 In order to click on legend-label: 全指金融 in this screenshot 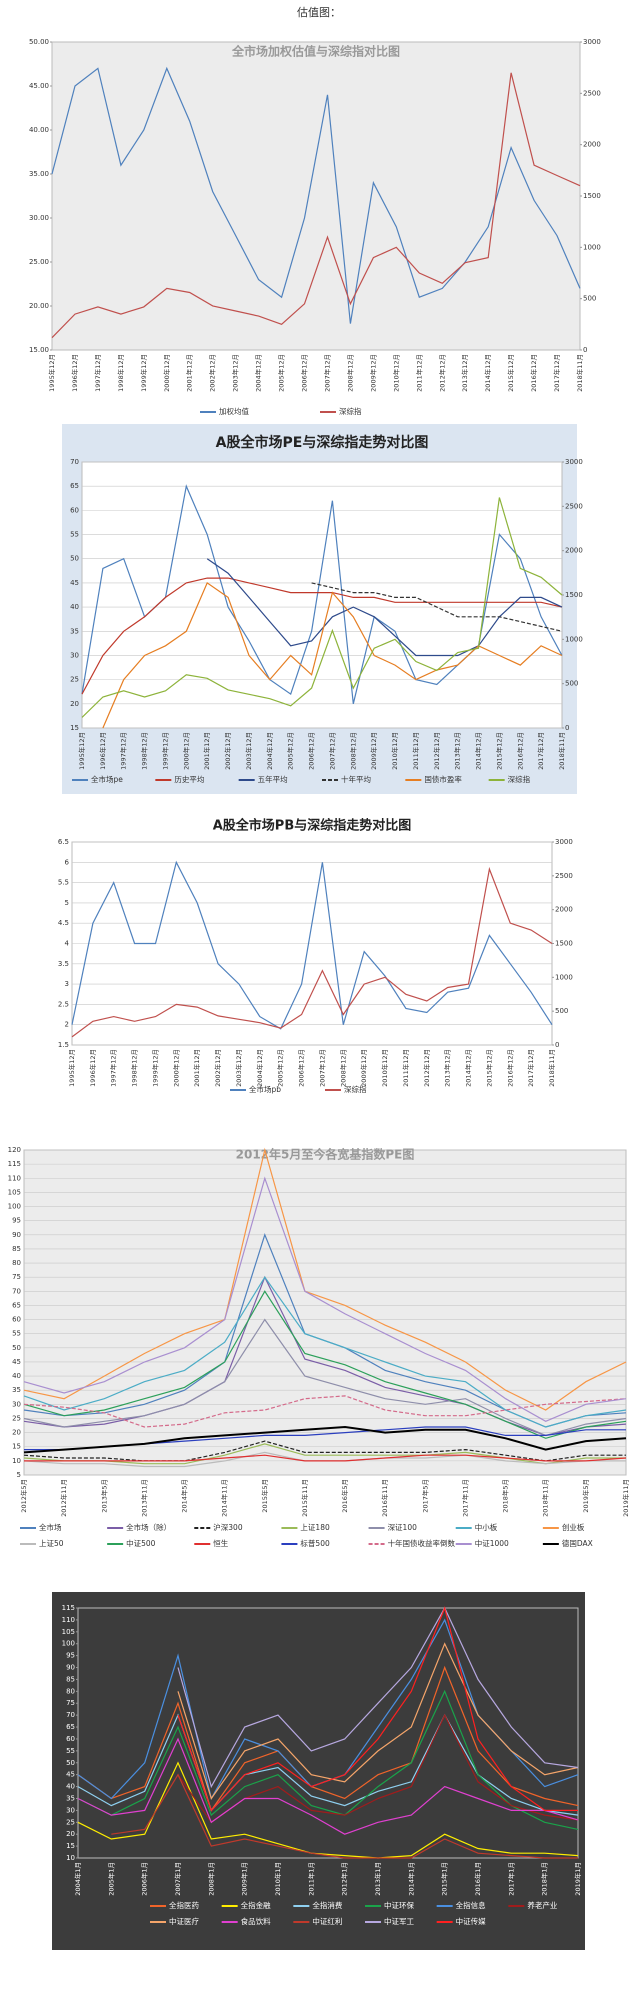, I will do `click(256, 1905)`.